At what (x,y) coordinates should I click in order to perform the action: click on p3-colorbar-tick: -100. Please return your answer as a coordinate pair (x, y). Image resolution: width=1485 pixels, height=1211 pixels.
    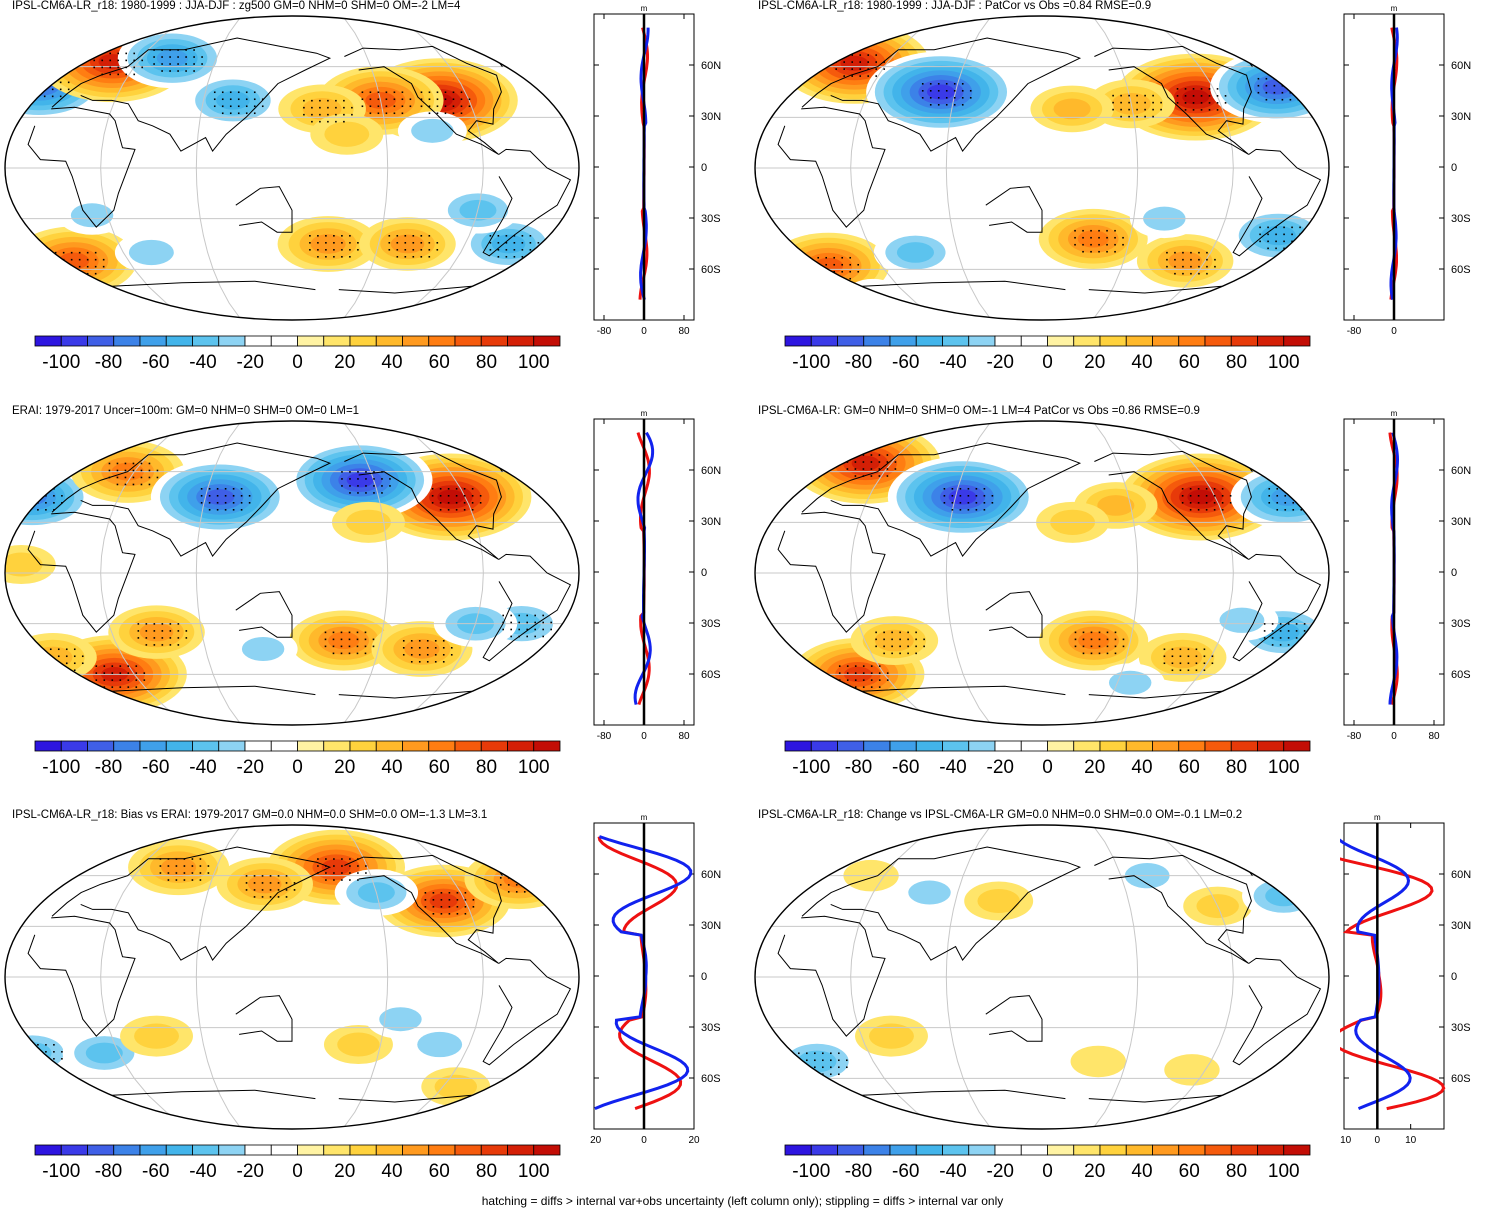
    Looking at the image, I should click on (61, 767).